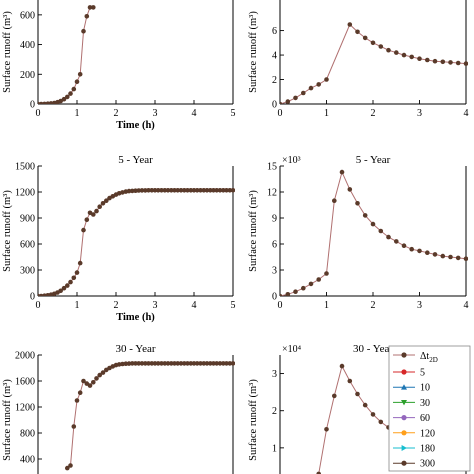 Image resolution: width=474 pixels, height=474 pixels. What do you see at coordinates (425, 388) in the screenshot?
I see `legend-label: 10` at bounding box center [425, 388].